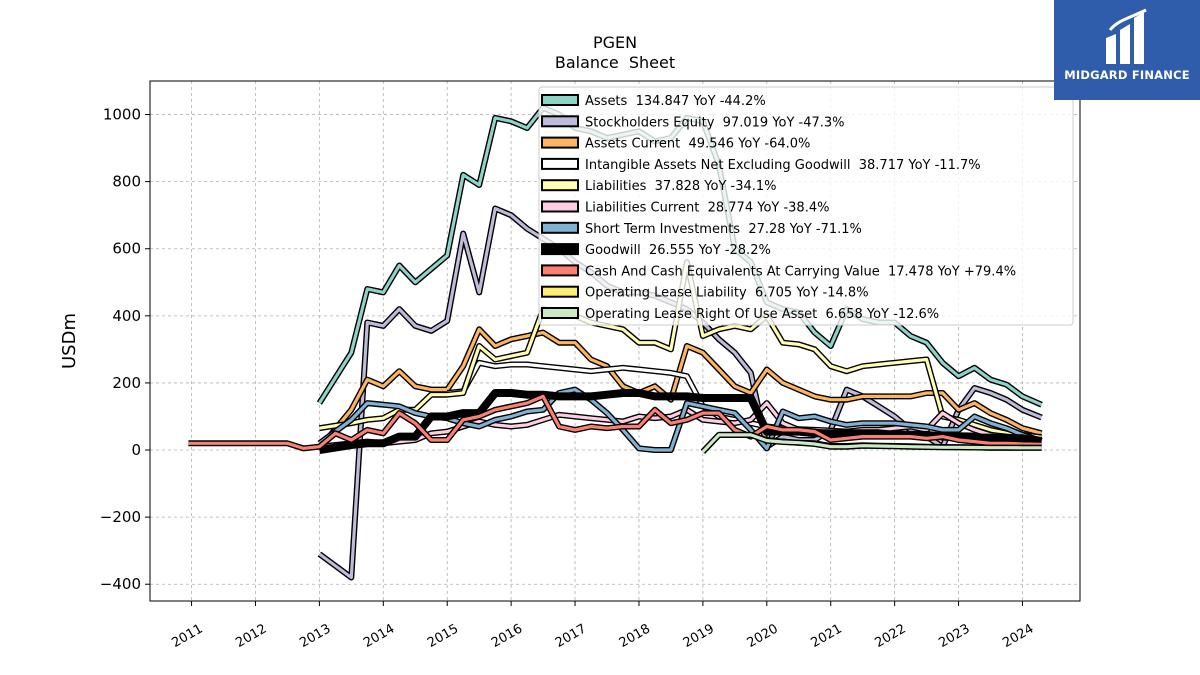 This screenshot has height=675, width=1200. I want to click on y-tick-label: −400, so click(120, 584).